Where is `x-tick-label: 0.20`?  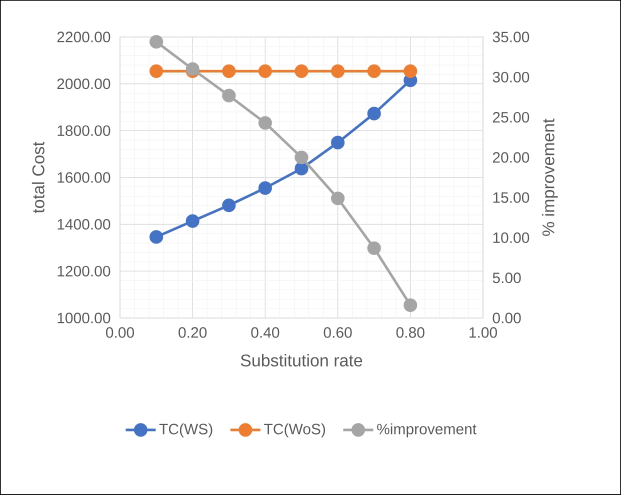
x-tick-label: 0.20 is located at coordinates (192, 332).